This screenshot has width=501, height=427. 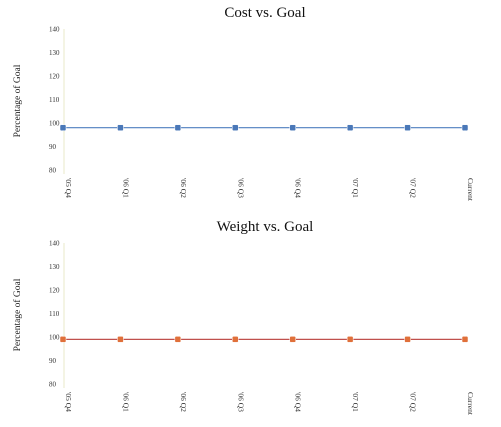 What do you see at coordinates (265, 227) in the screenshot?
I see `chart-title: Weight vs. Goal` at bounding box center [265, 227].